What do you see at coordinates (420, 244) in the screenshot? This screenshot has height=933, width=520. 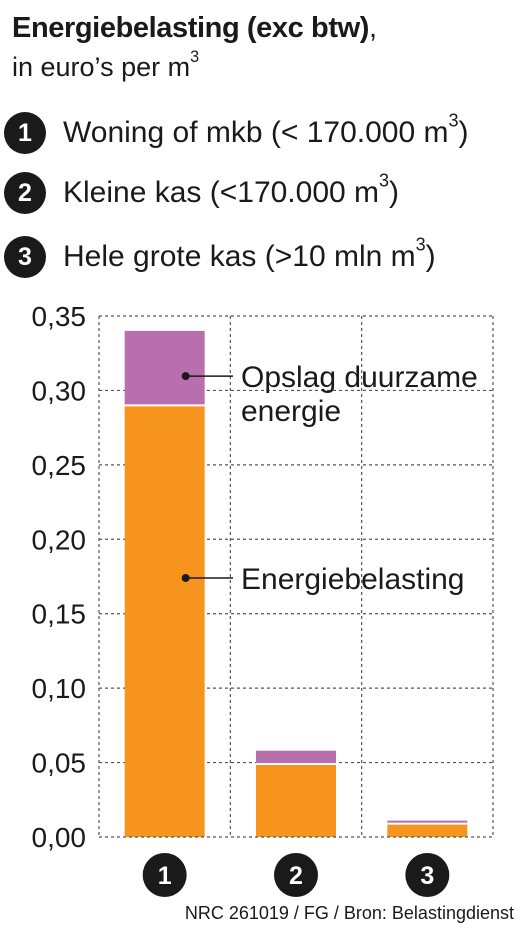 I see `legend-label-3-sup: 3` at bounding box center [420, 244].